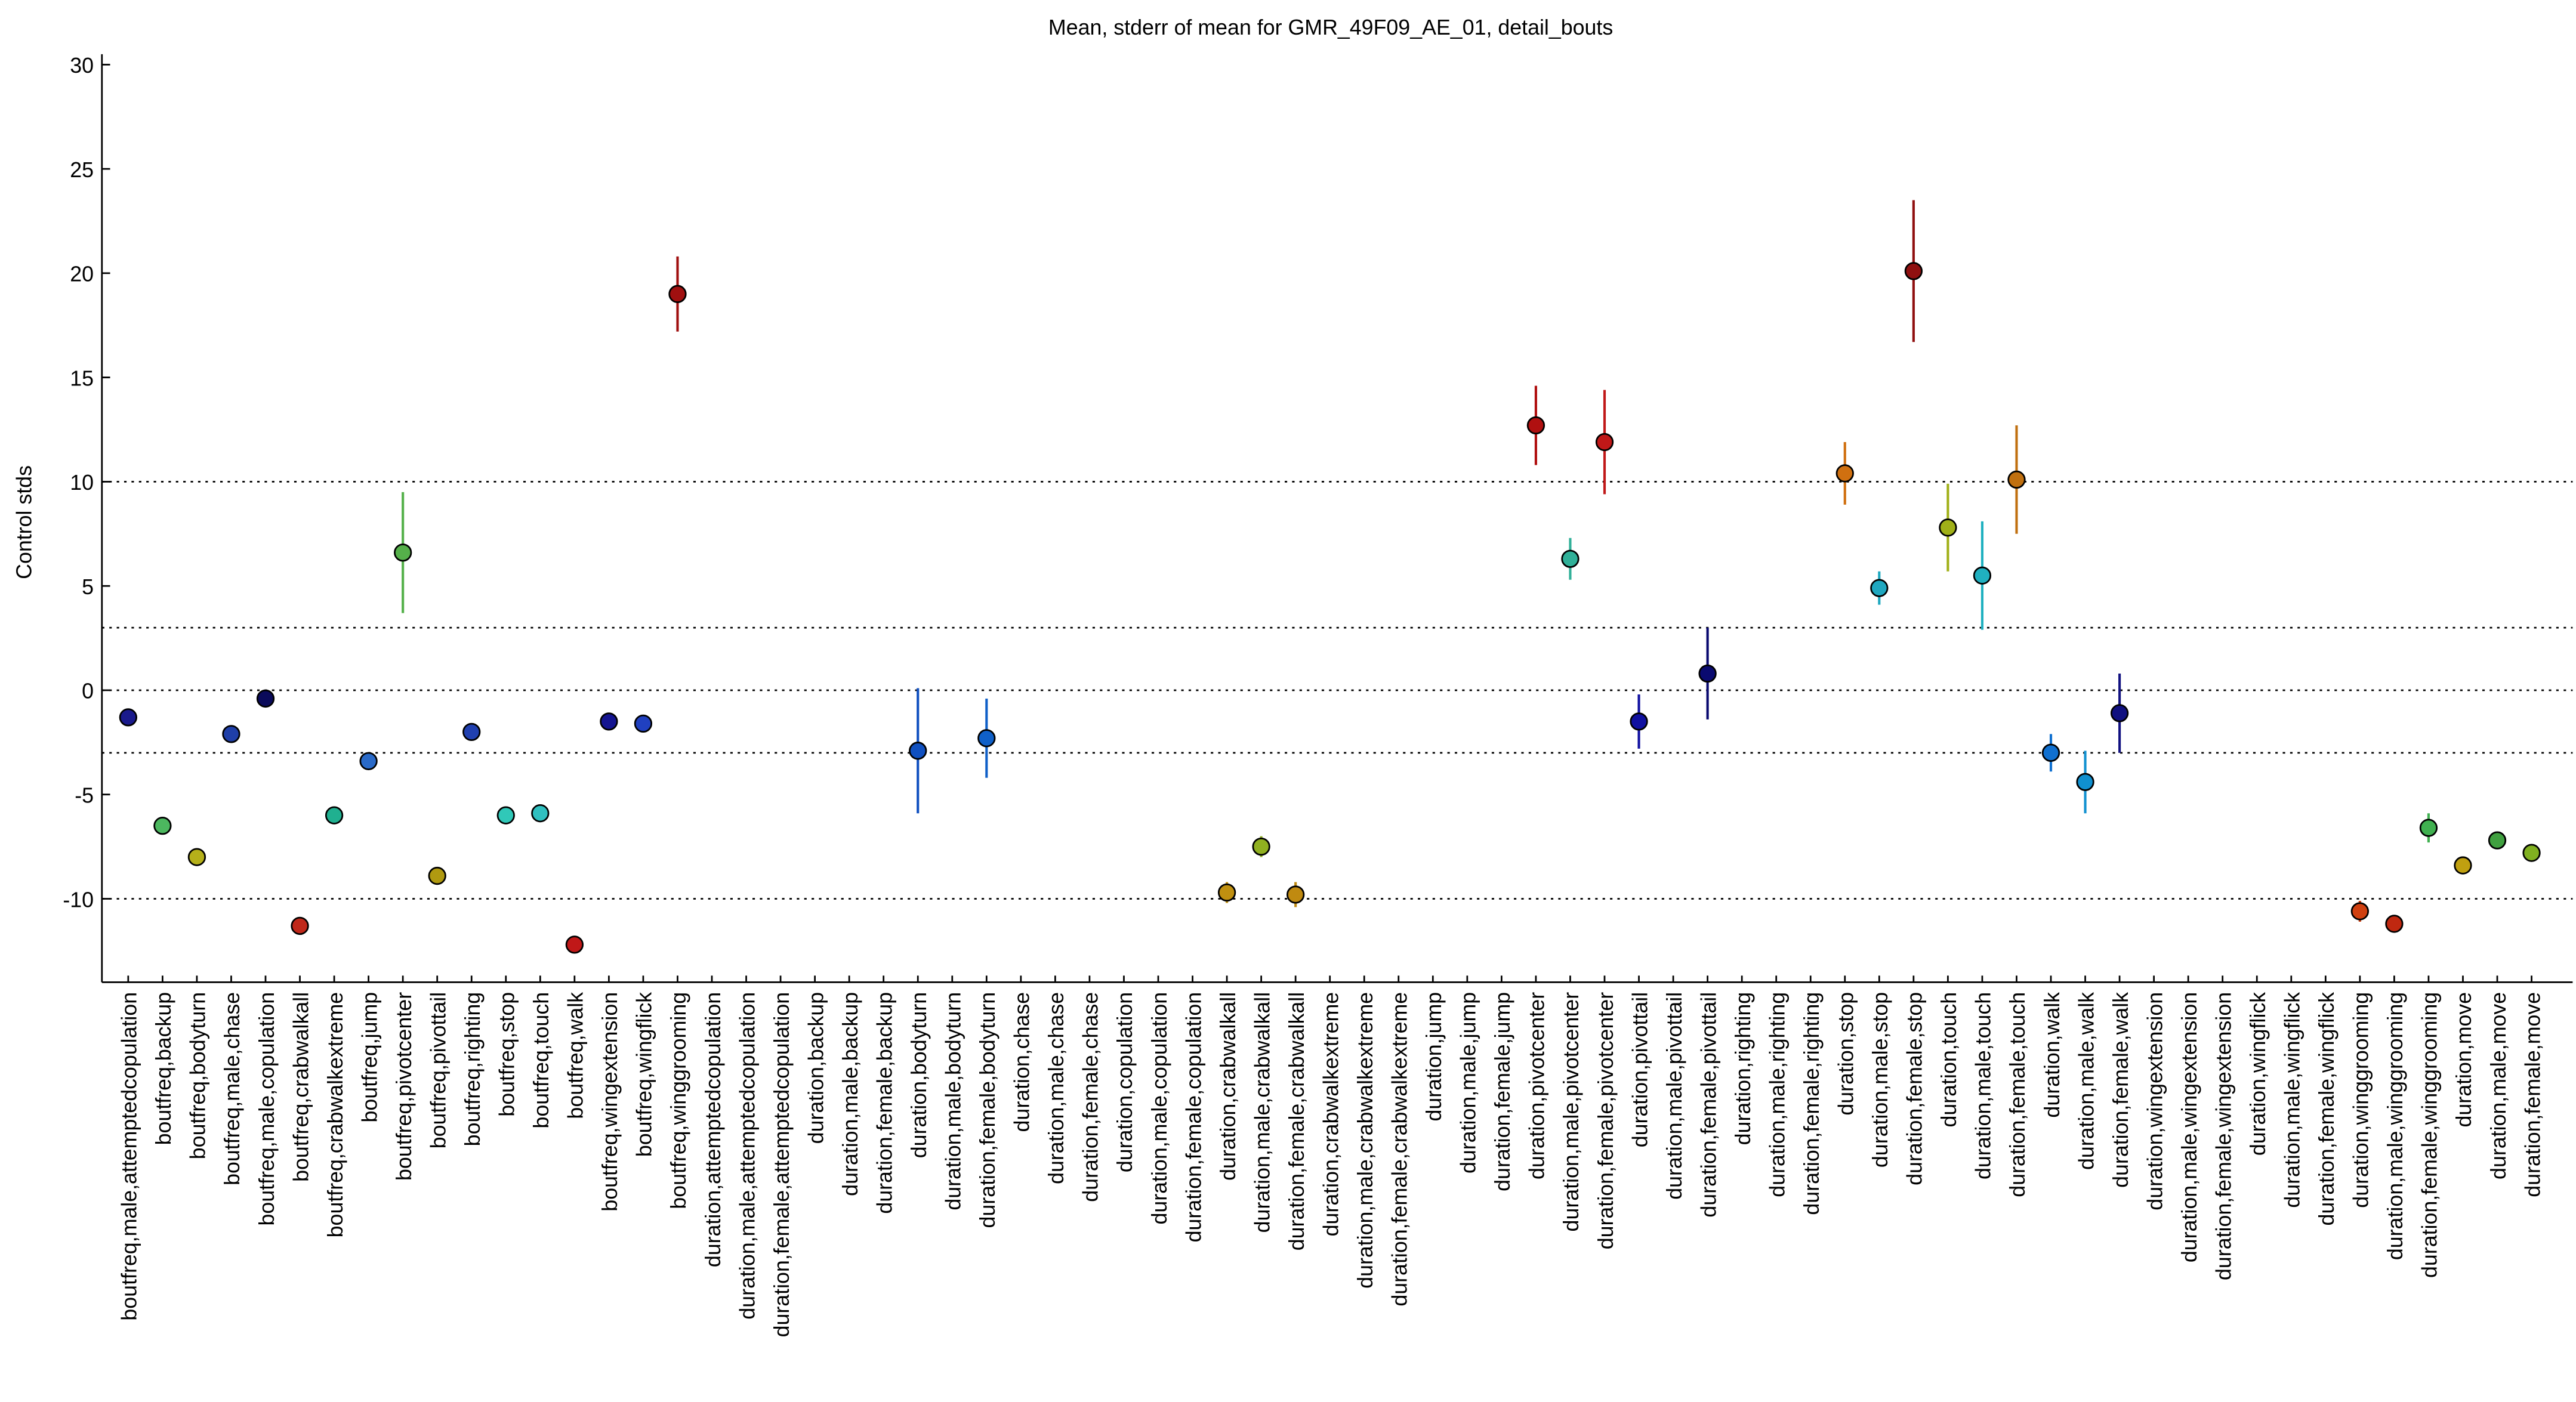 The image size is (2576, 1402). What do you see at coordinates (816, 1068) in the screenshot?
I see `x-tick-label: duration,backup` at bounding box center [816, 1068].